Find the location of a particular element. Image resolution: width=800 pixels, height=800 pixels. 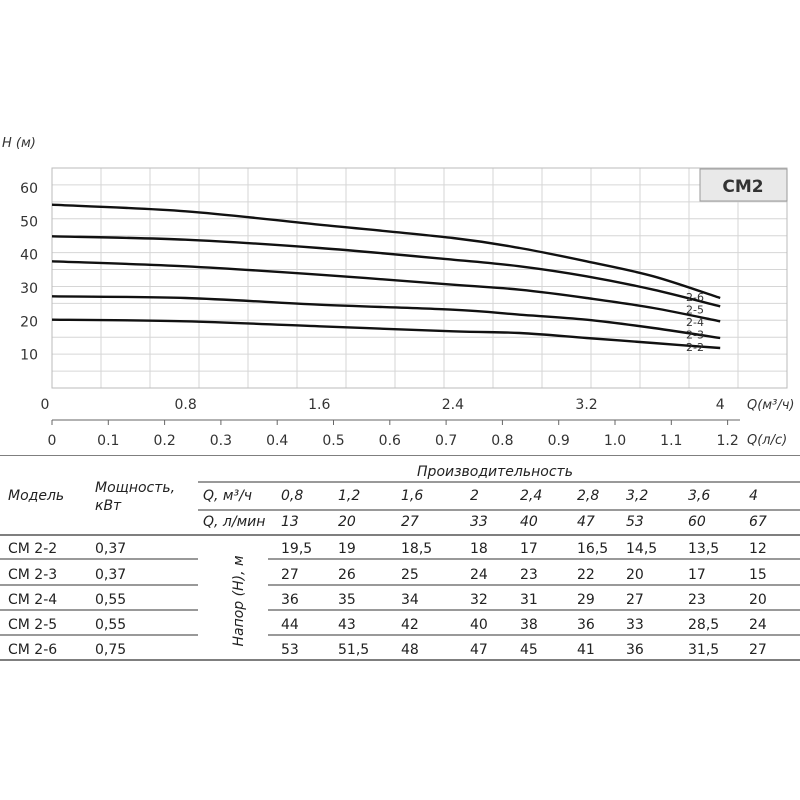

q-lmin-value: 53 is located at coordinates (635, 522).